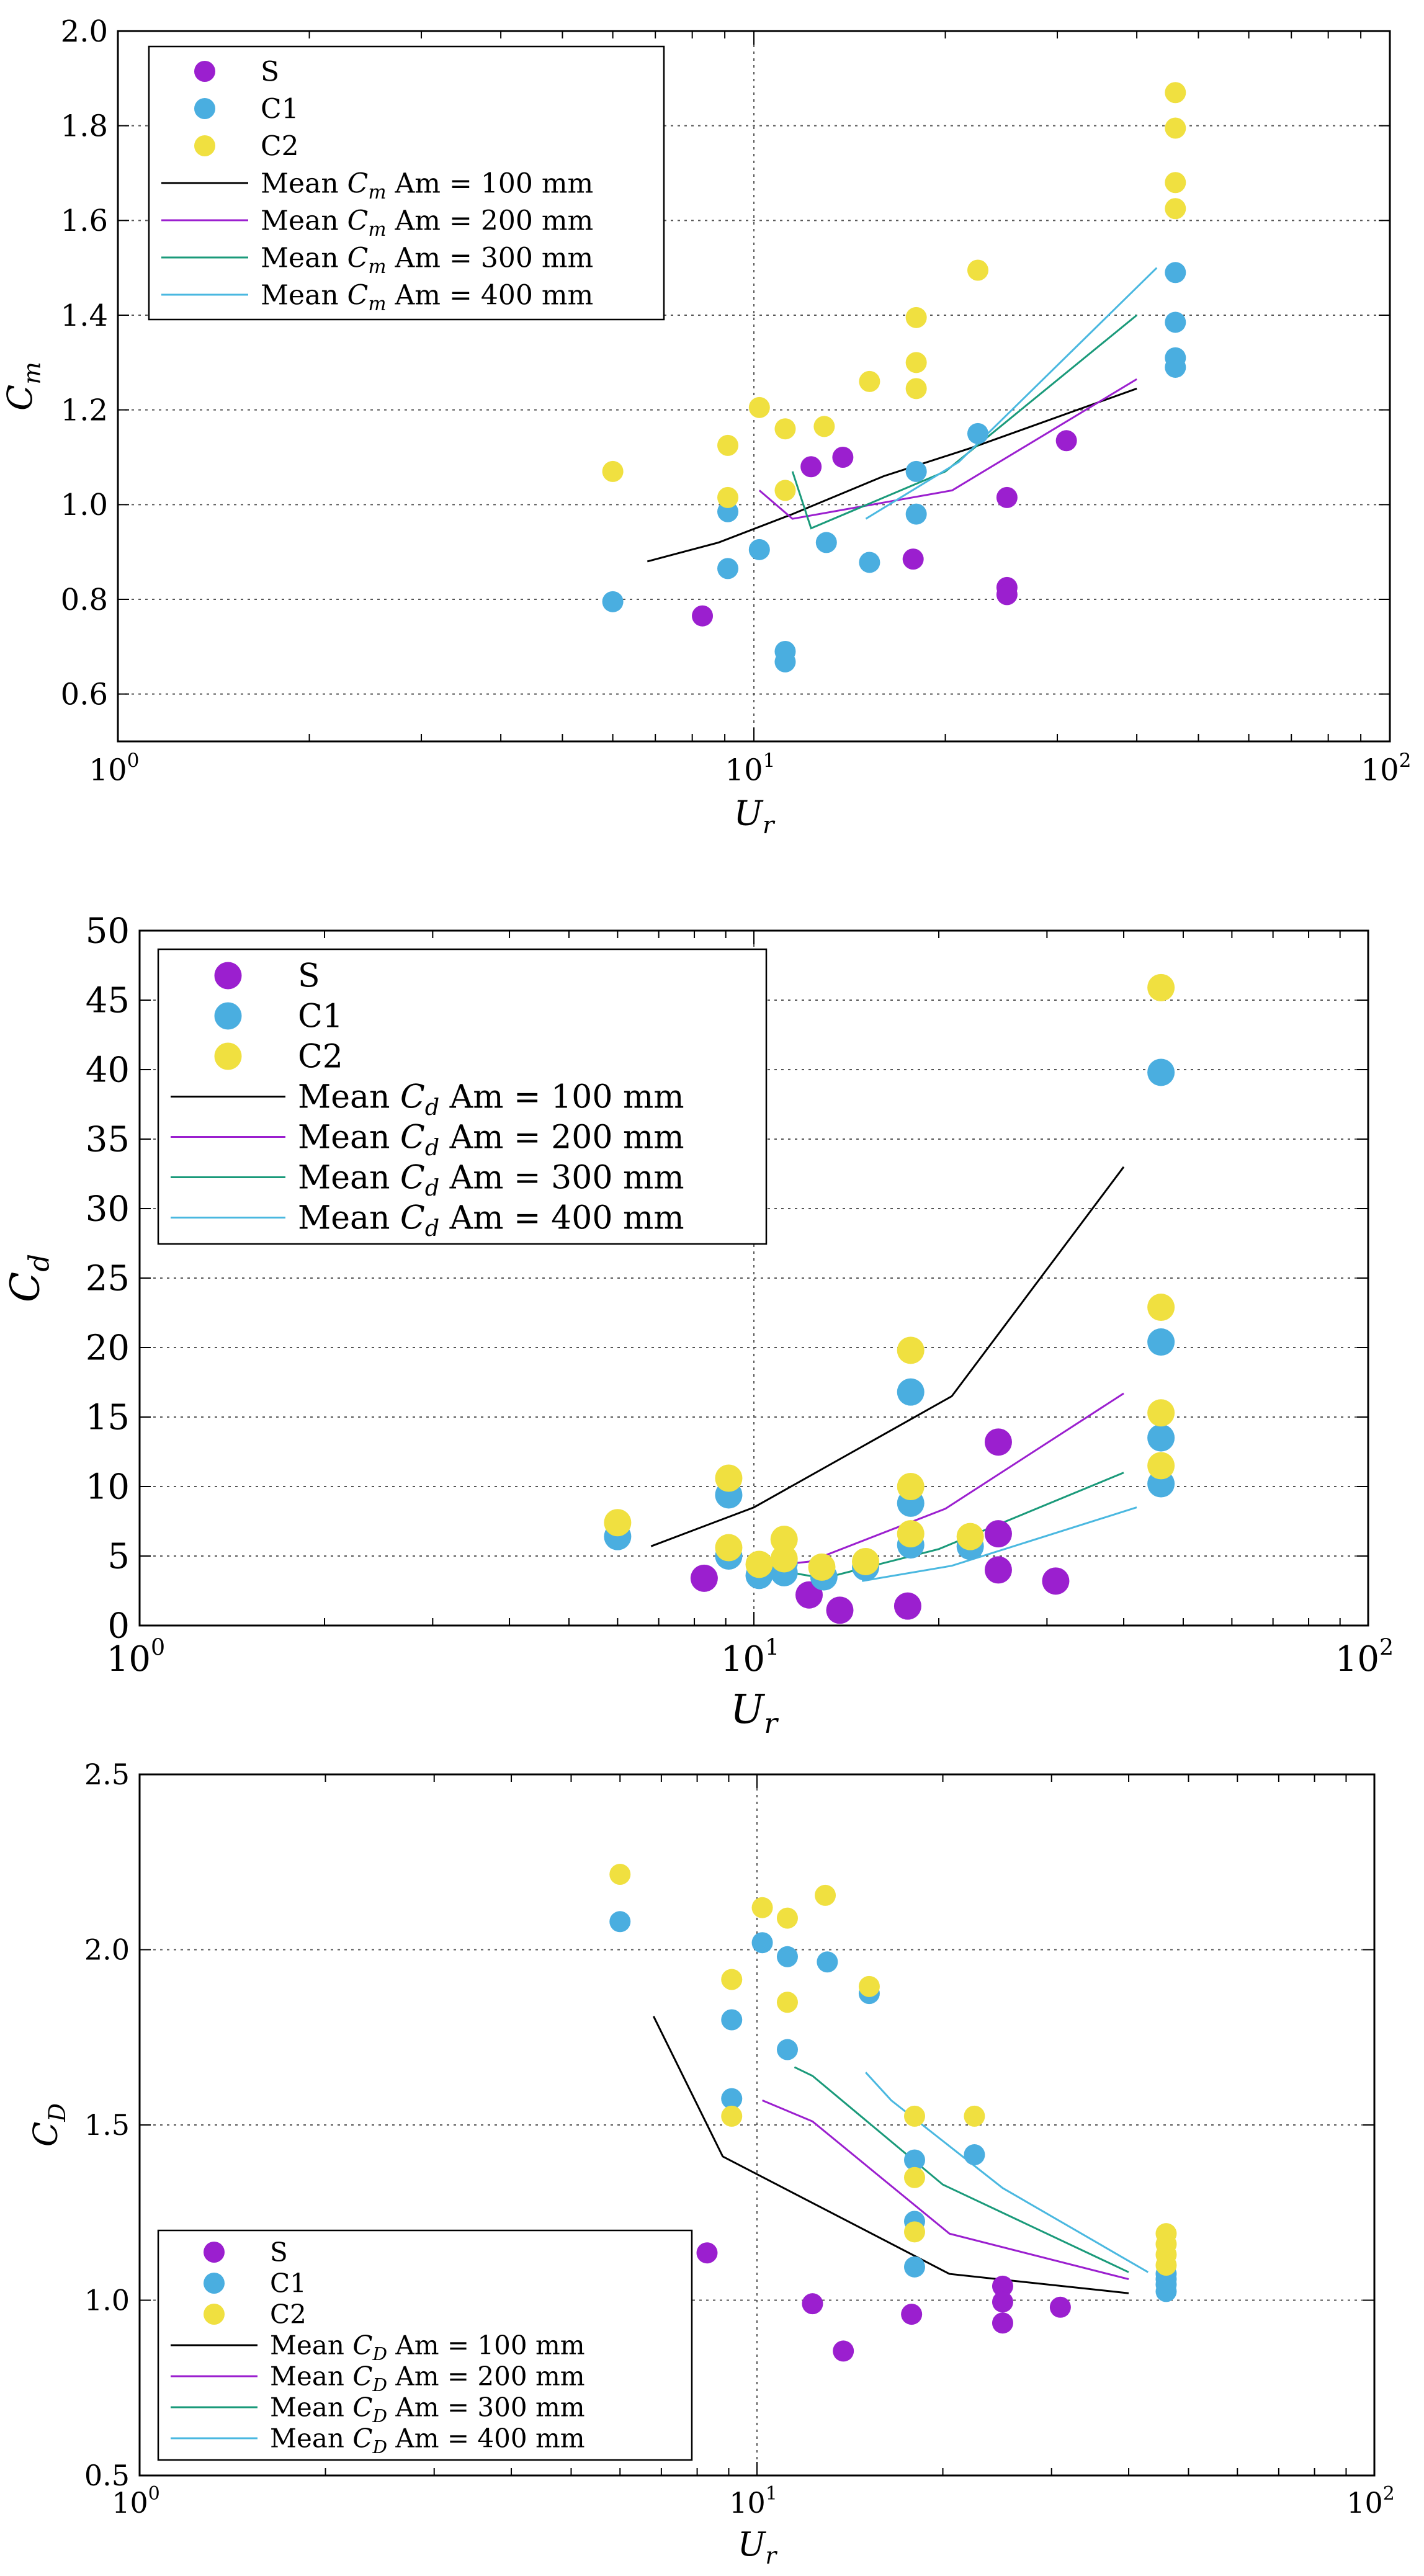 Image resolution: width=1424 pixels, height=2576 pixels. Describe the element at coordinates (85, 600) in the screenshot. I see `y-tick-label: 0.8` at that location.